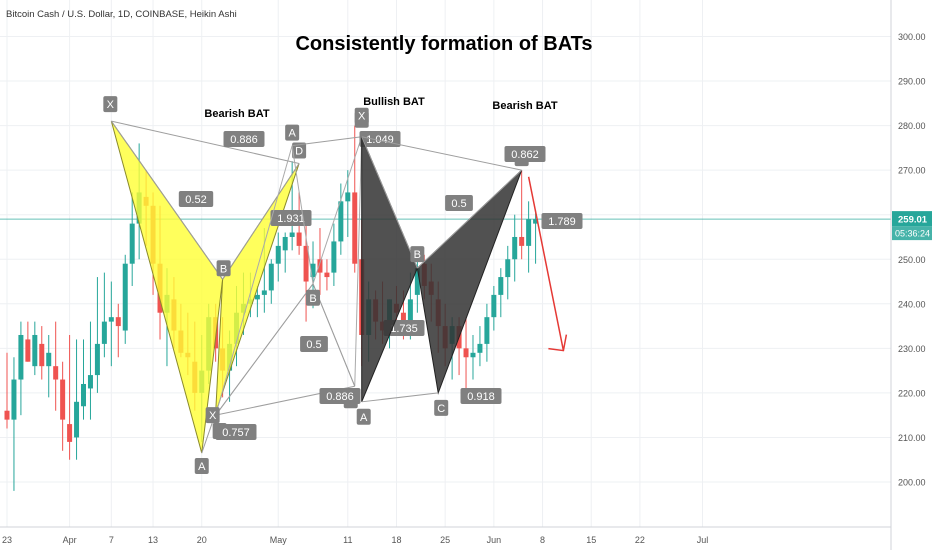 The width and height of the screenshot is (932, 550). I want to click on pattern-triangle-bcd, so click(257, 288).